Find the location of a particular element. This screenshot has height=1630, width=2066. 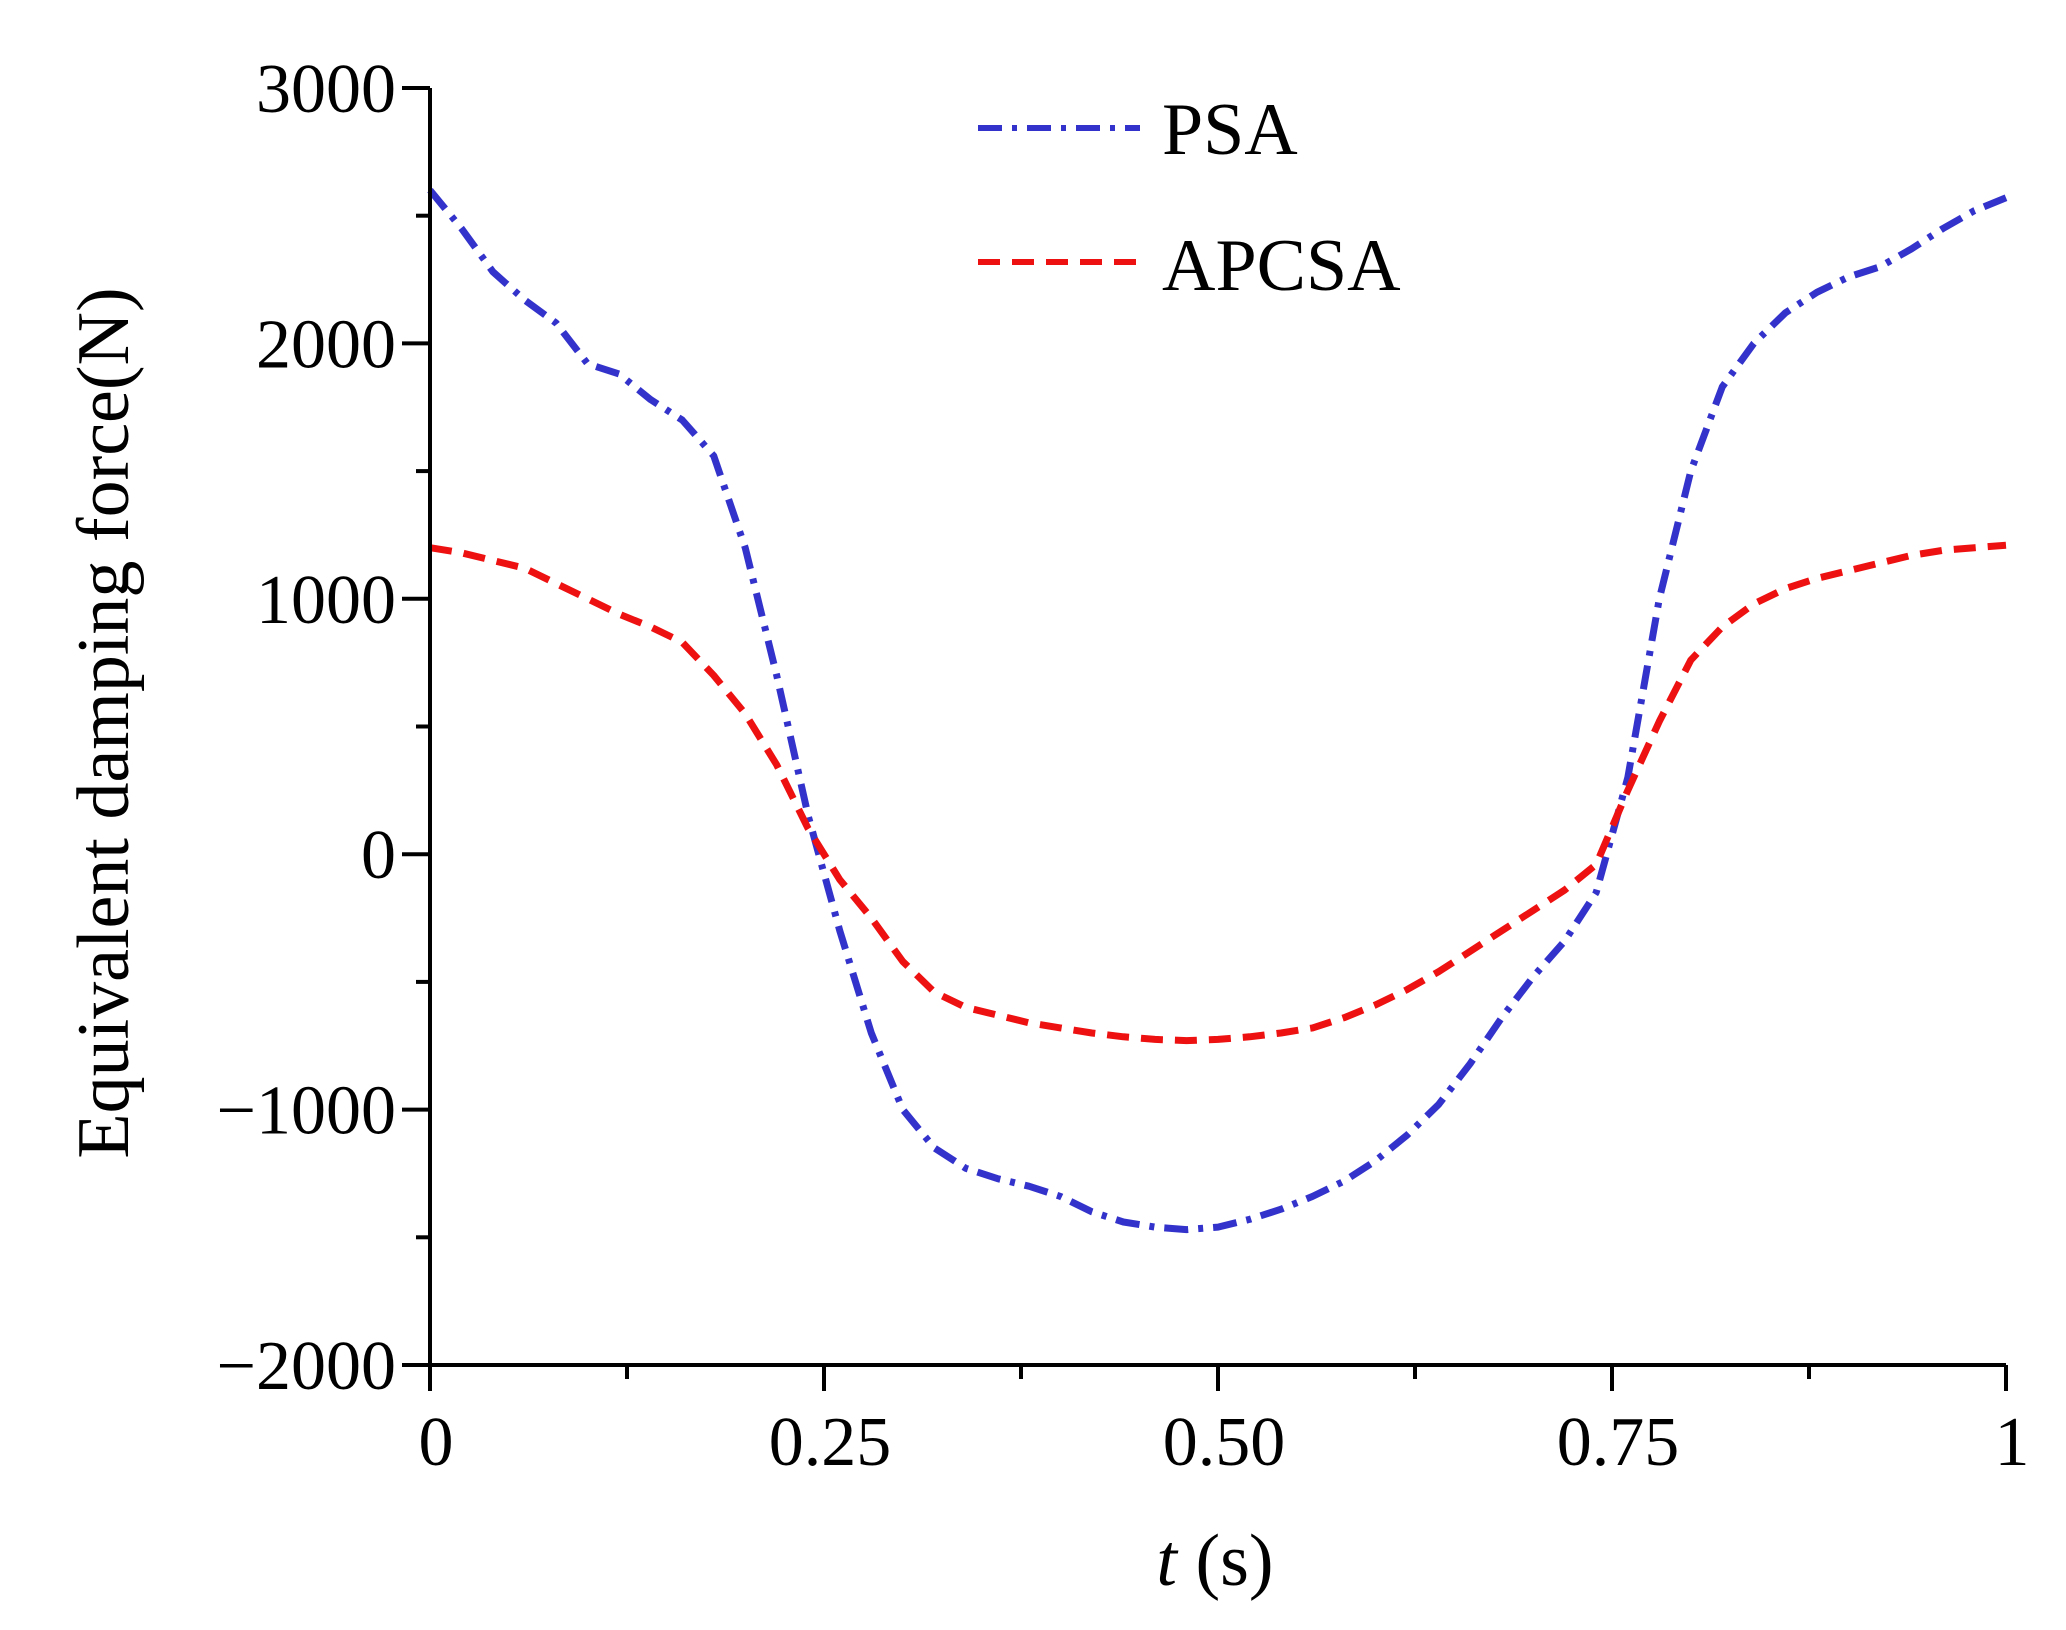

x-tick-label: 1 is located at coordinates (2012, 1442).